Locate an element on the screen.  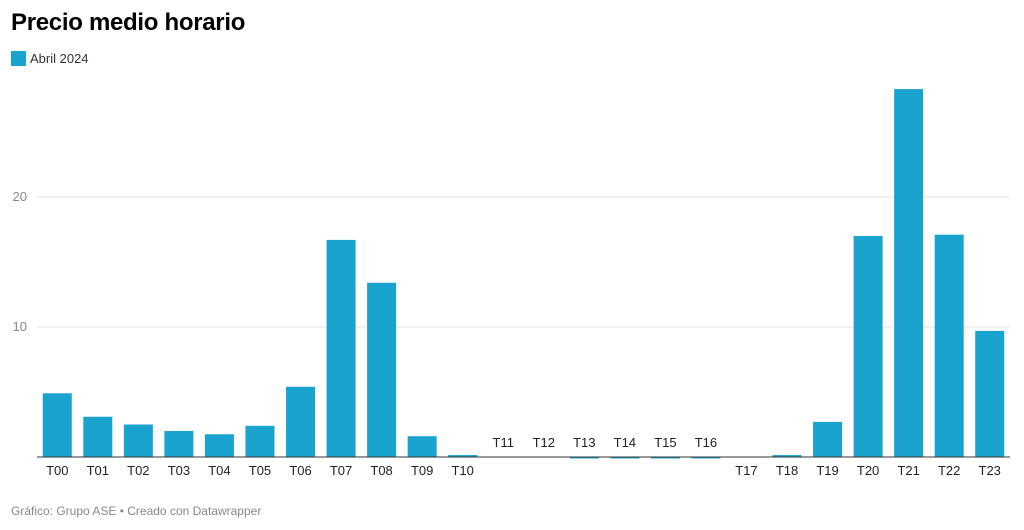
x-tick-label-t23: T23 is located at coordinates (990, 470).